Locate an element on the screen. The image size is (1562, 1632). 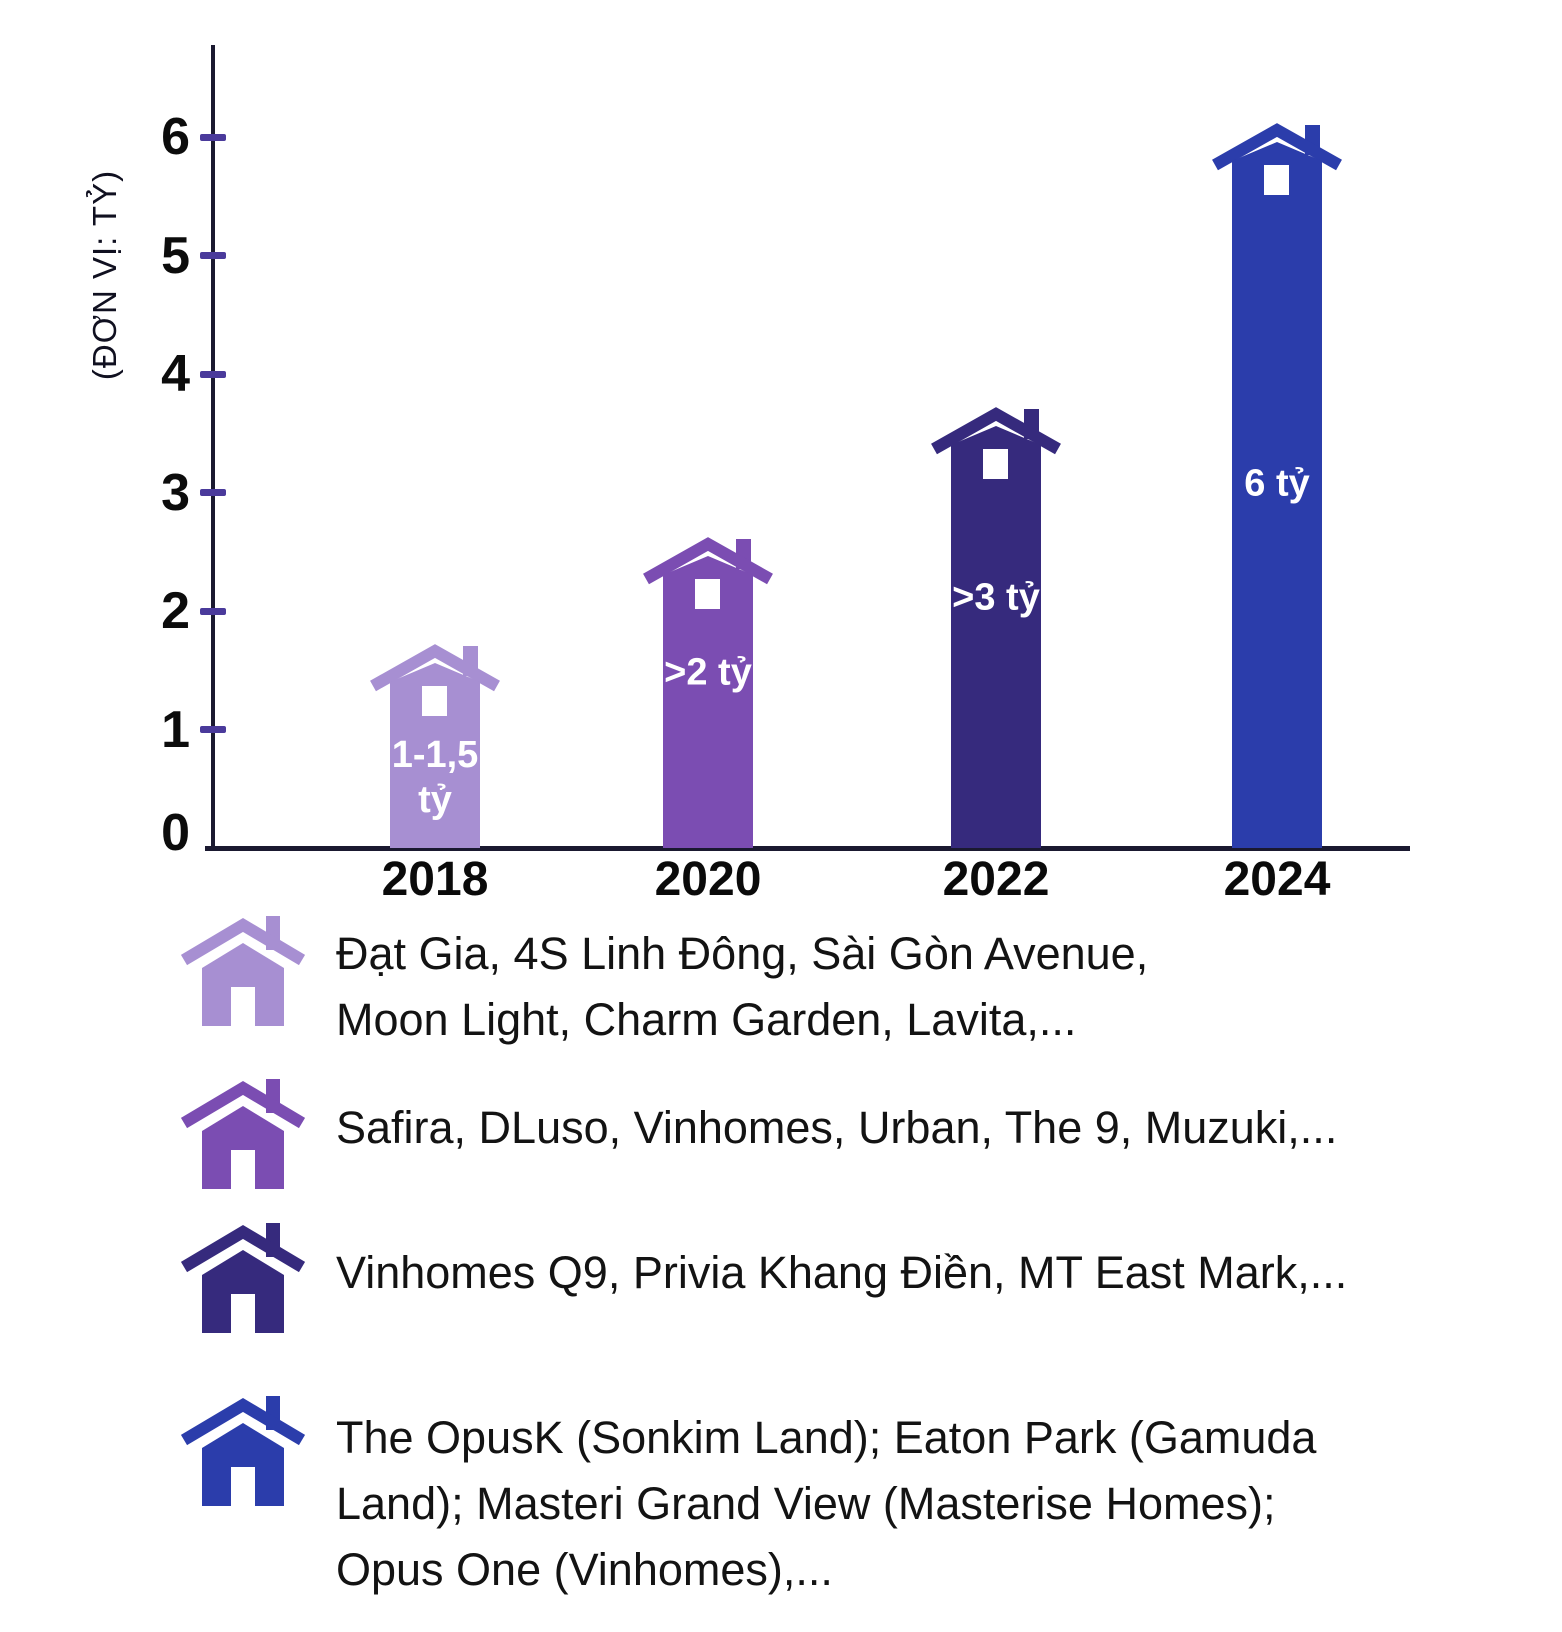
bar-value-label: 6 tỷ is located at coordinates (1277, 483).